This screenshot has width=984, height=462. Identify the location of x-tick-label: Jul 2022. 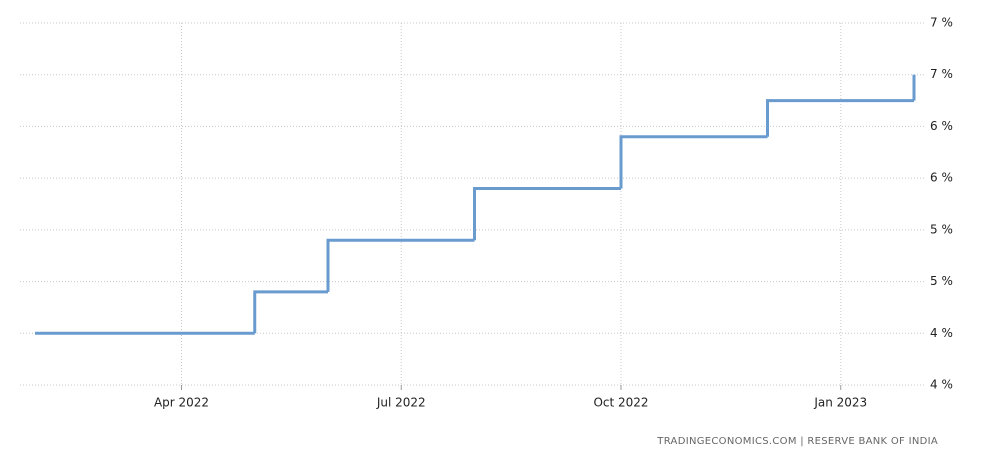
(401, 403).